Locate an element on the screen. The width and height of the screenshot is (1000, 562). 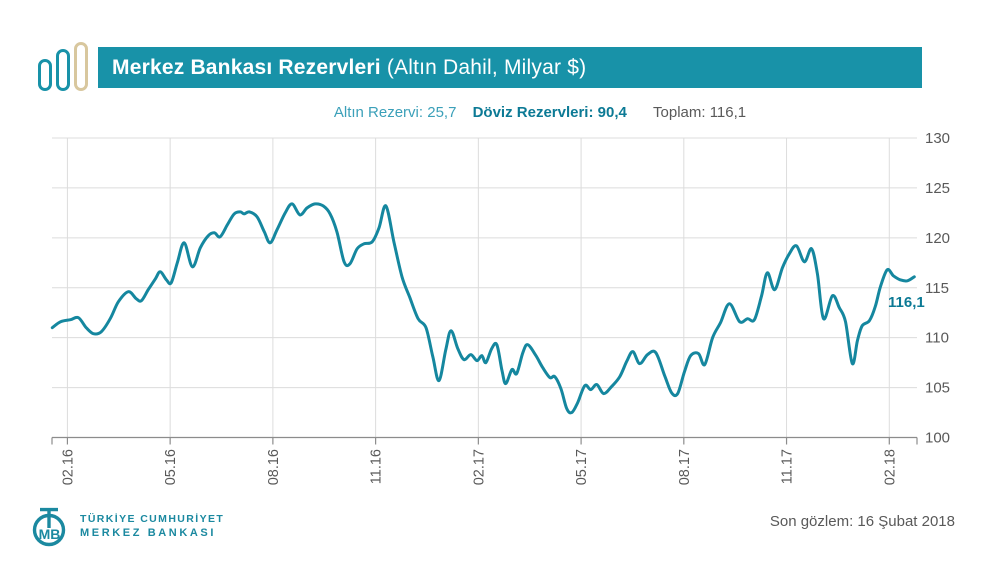
x-tick-label: 02.16 is located at coordinates (68, 467).